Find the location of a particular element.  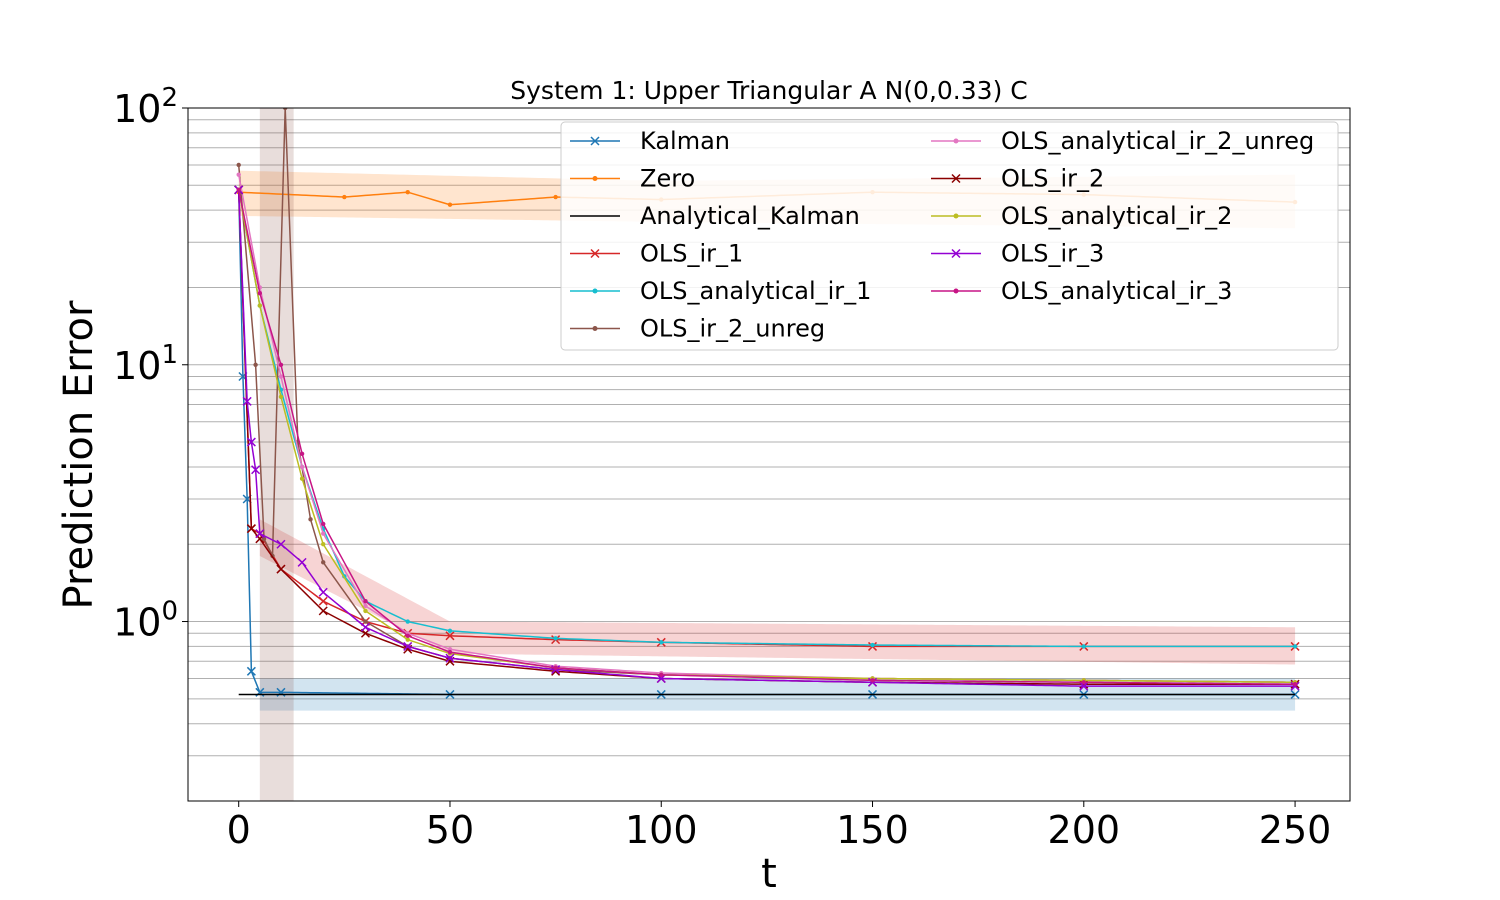

legend-label: OLS_analytical_ir_3 is located at coordinates (1116, 291).